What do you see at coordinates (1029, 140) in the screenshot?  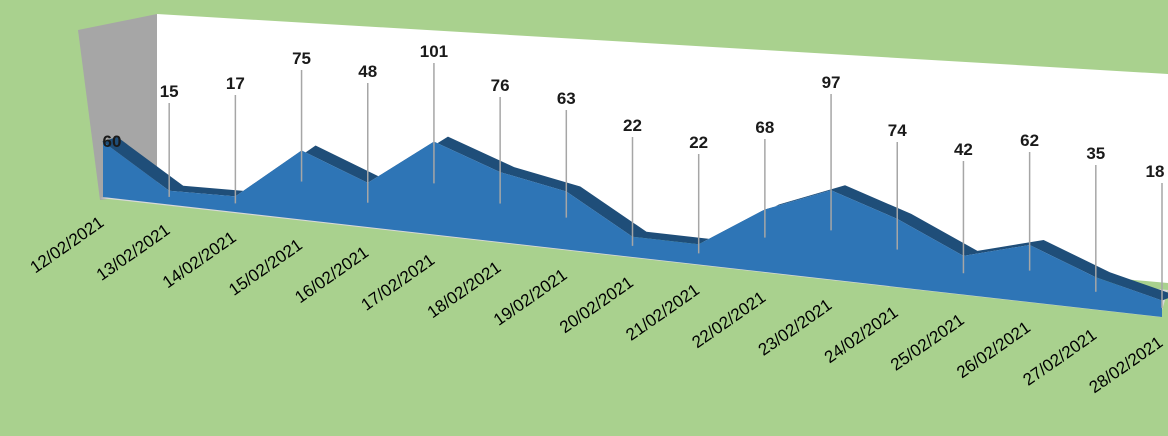 I see `data-label: 62` at bounding box center [1029, 140].